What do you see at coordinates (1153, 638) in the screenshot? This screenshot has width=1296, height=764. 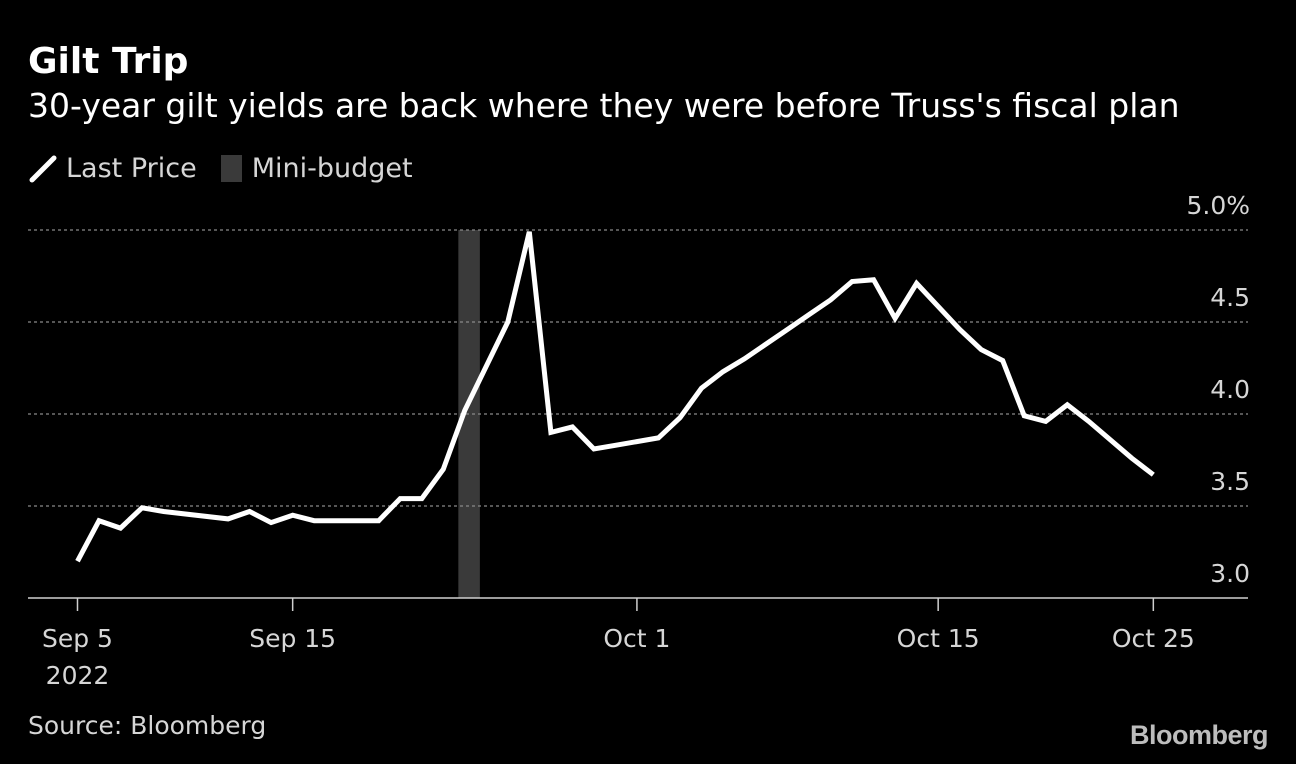 I see `x-tick-label: Oct 25` at bounding box center [1153, 638].